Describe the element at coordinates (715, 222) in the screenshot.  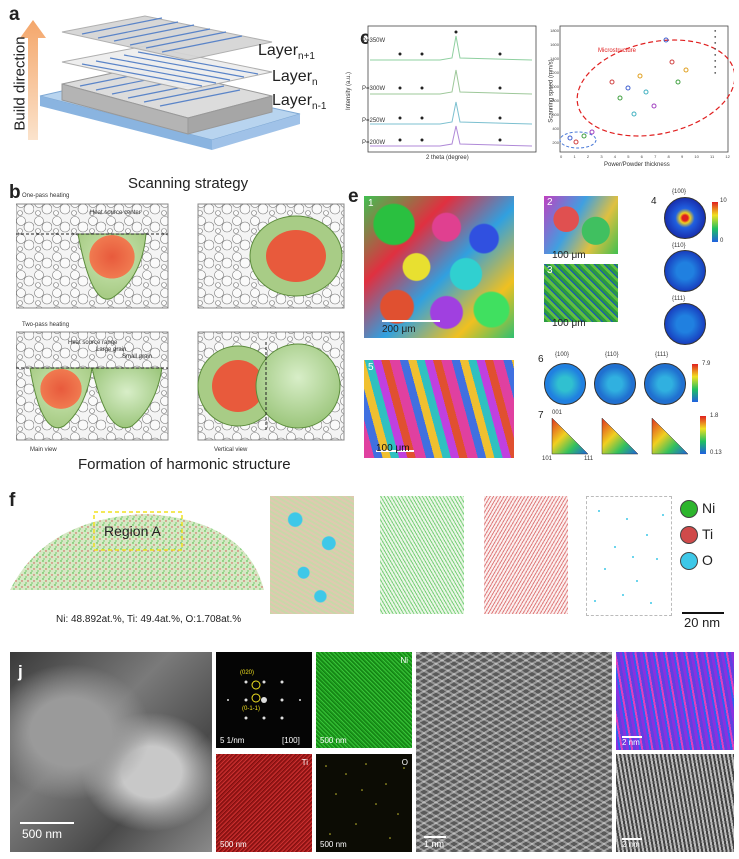
I see `pf4-colorbar` at that location.